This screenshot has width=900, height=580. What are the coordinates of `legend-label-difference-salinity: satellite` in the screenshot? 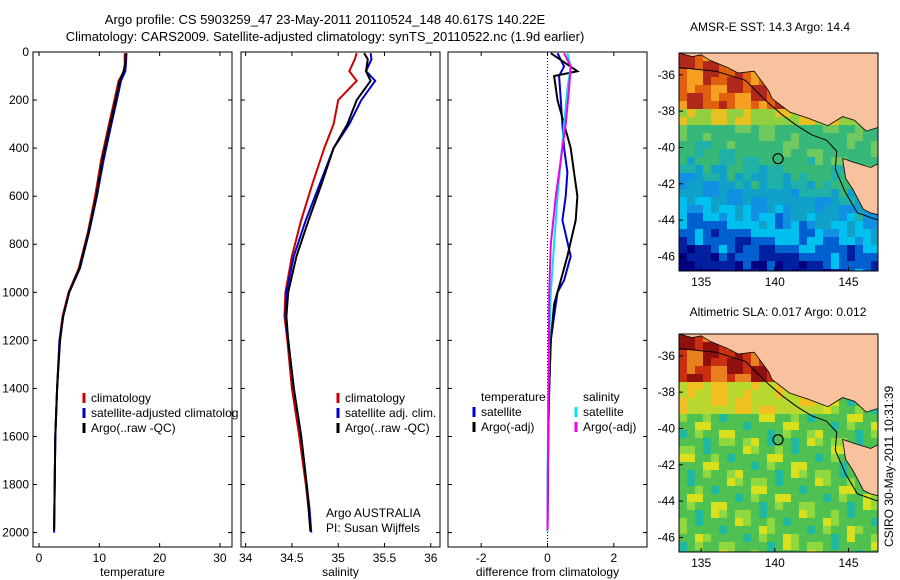 It's located at (603, 412).